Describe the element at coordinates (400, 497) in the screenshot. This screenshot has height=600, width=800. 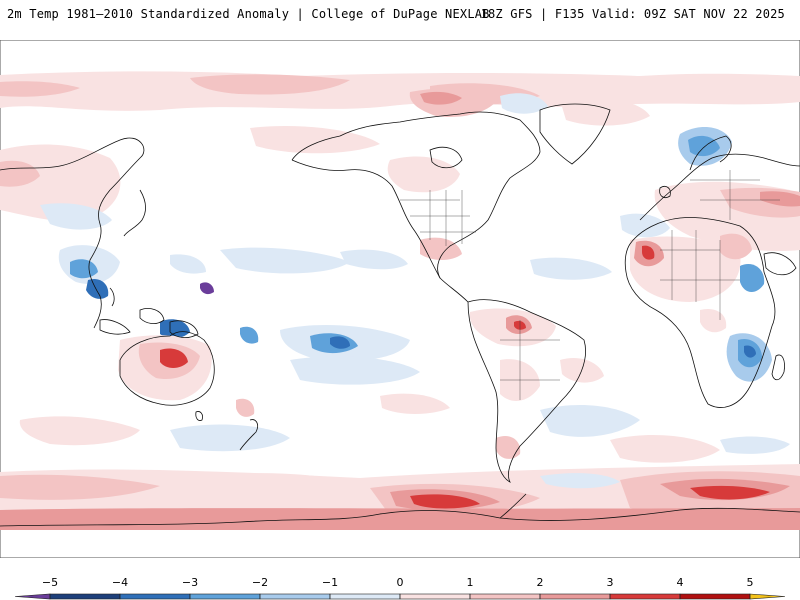
I see `antarctic-anomaly-band` at that location.